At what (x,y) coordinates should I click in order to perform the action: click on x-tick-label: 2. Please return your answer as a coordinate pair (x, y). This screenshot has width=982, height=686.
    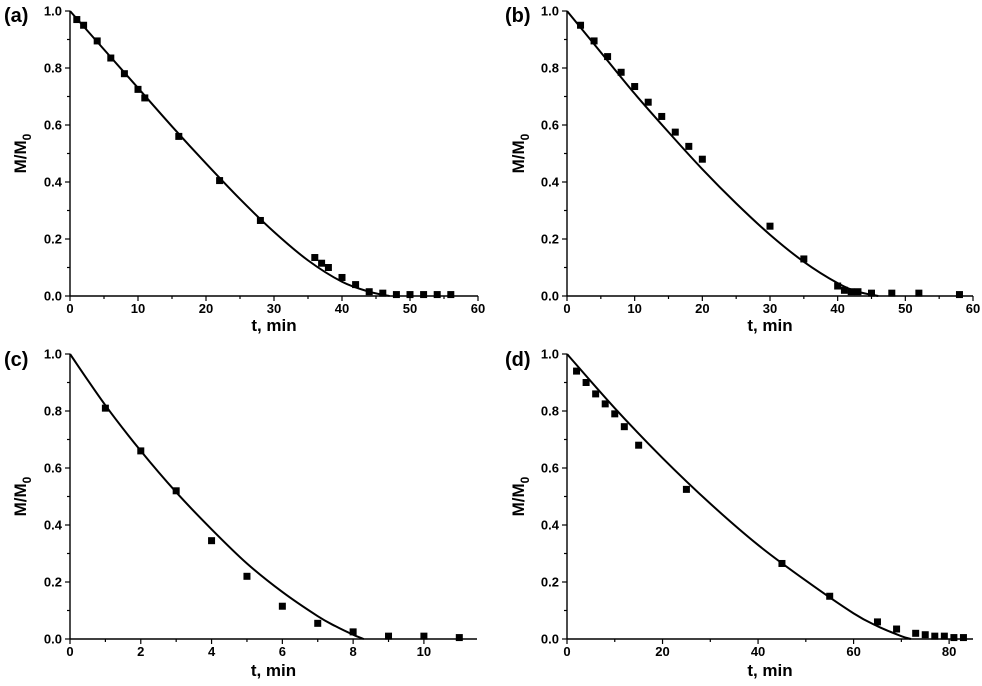
    Looking at the image, I should click on (140, 651).